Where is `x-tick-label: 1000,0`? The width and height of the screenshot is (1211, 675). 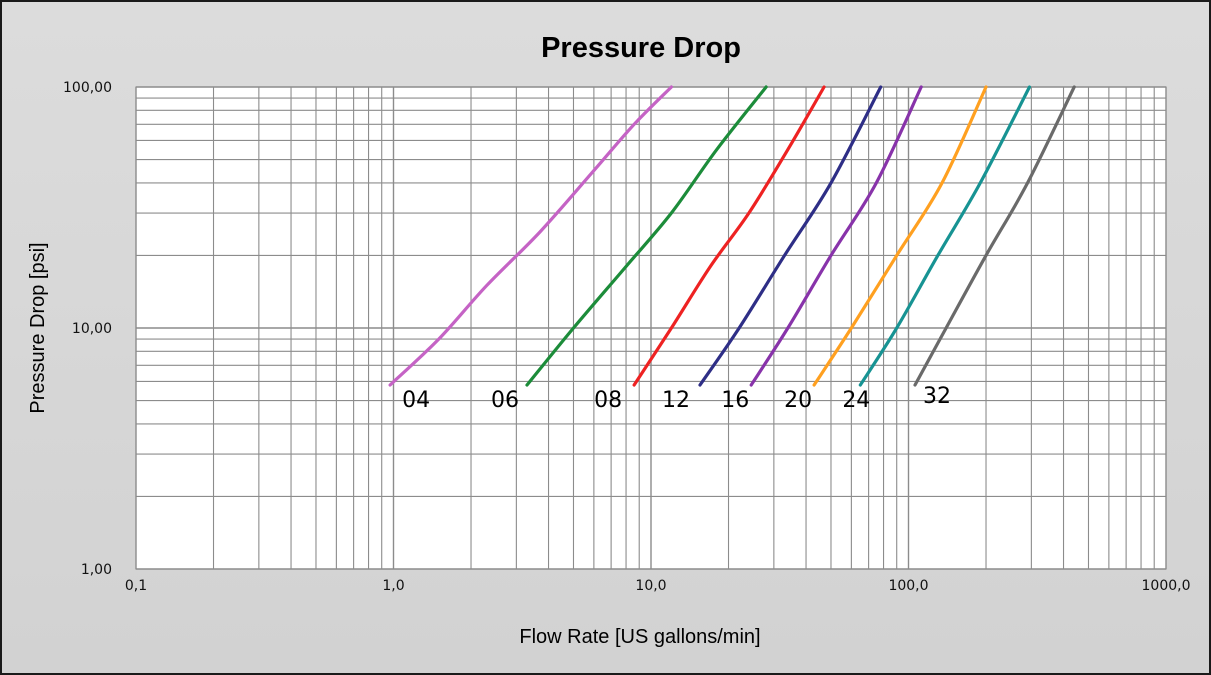
x-tick-label: 1000,0 is located at coordinates (1166, 586).